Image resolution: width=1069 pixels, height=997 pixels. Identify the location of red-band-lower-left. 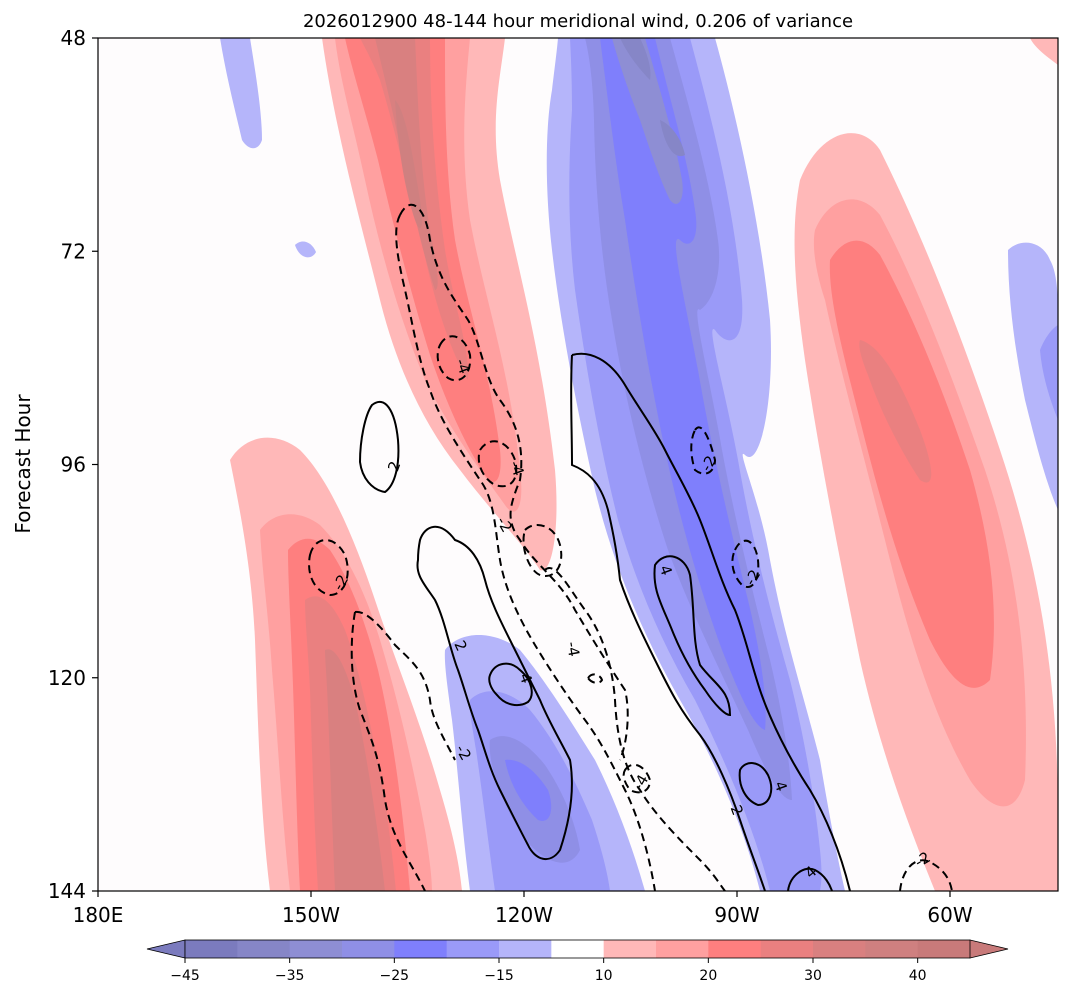
(346, 664).